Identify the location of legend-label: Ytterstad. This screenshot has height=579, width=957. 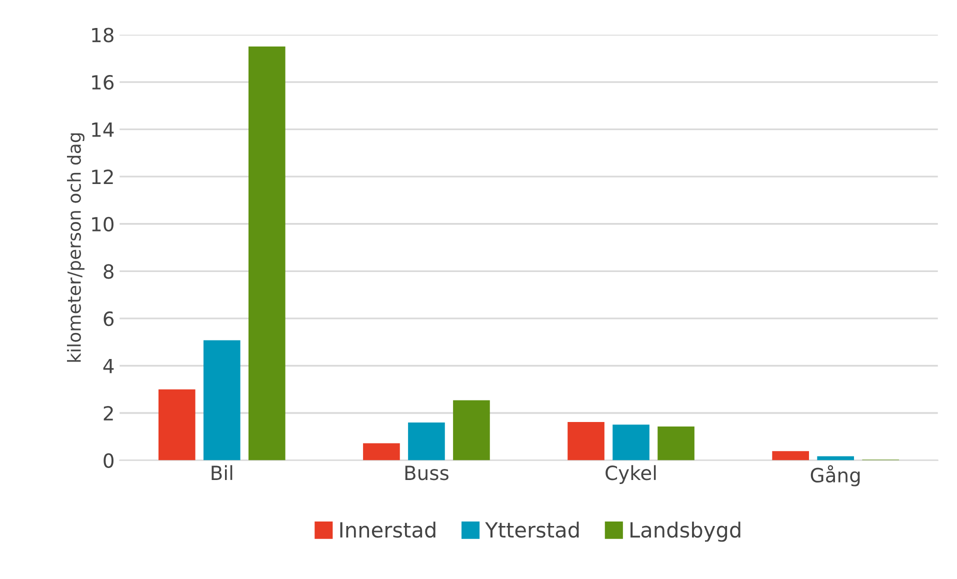
(532, 530).